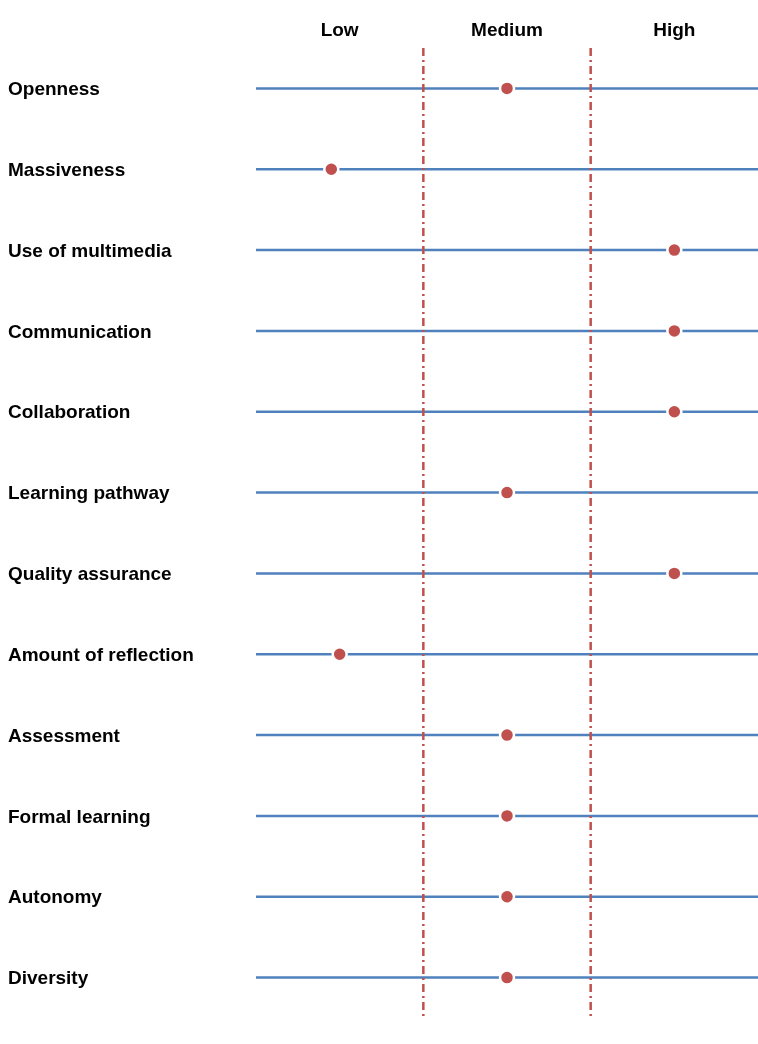 The height and width of the screenshot is (1044, 758). What do you see at coordinates (55, 897) in the screenshot?
I see `y-tick-label: Autonomy` at bounding box center [55, 897].